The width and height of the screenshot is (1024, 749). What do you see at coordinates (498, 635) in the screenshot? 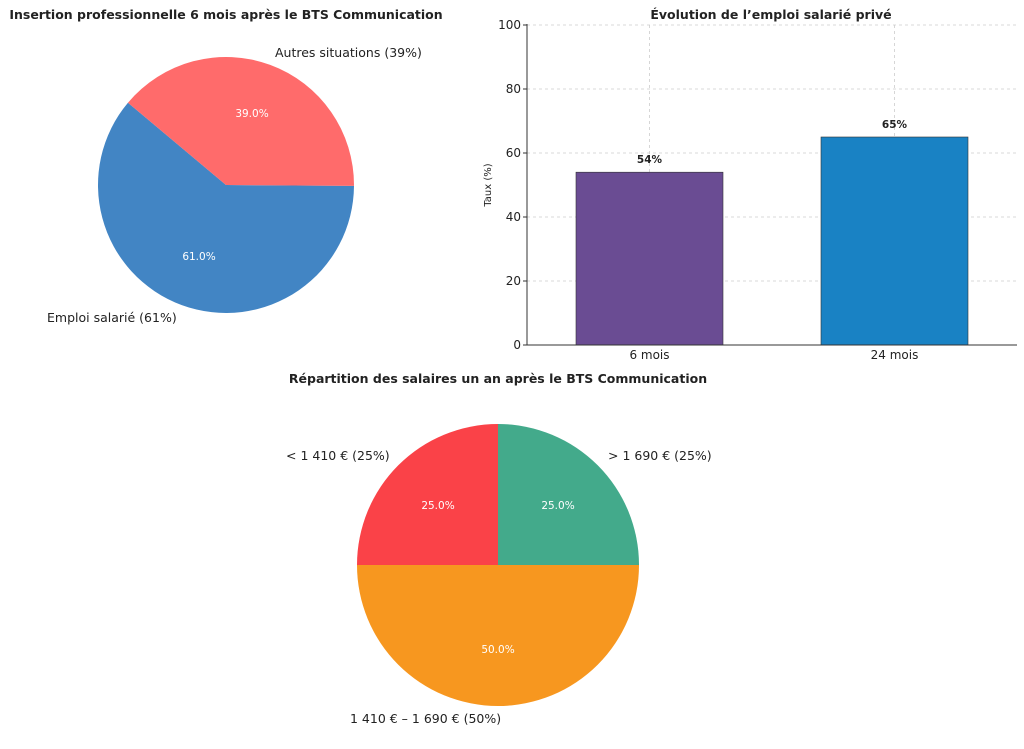
I see `pie2-slice-mid` at bounding box center [498, 635].